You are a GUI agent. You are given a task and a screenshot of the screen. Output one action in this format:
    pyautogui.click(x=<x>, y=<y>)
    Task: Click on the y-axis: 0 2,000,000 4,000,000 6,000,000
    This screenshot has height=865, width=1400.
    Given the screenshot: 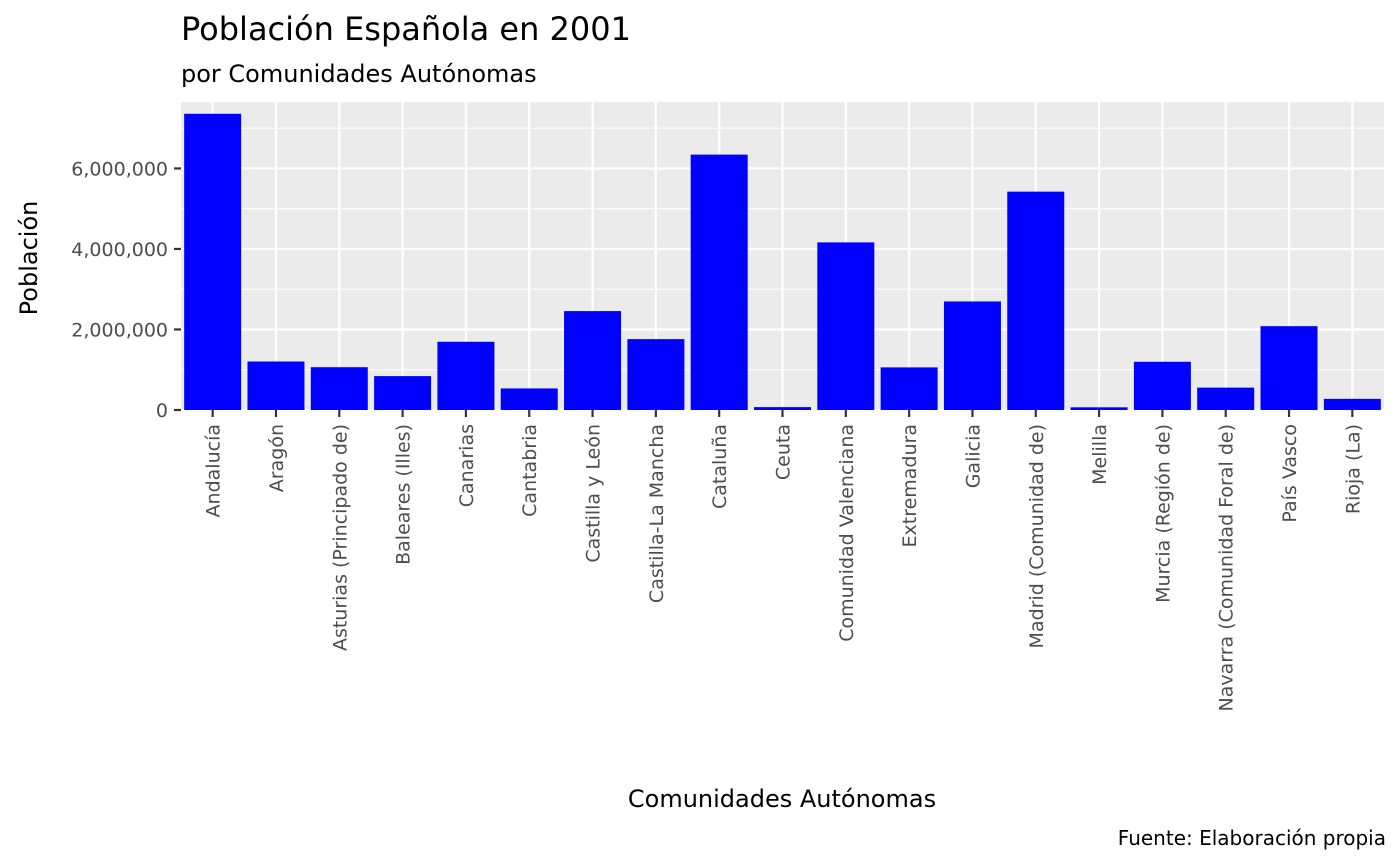 What is the action you would take?
    pyautogui.click(x=126, y=290)
    